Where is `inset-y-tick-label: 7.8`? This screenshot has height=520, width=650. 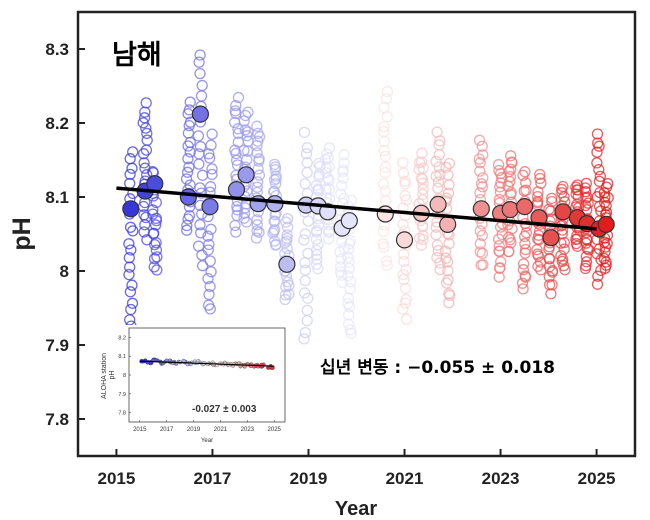
inset-y-tick-label: 7.8 is located at coordinates (122, 414).